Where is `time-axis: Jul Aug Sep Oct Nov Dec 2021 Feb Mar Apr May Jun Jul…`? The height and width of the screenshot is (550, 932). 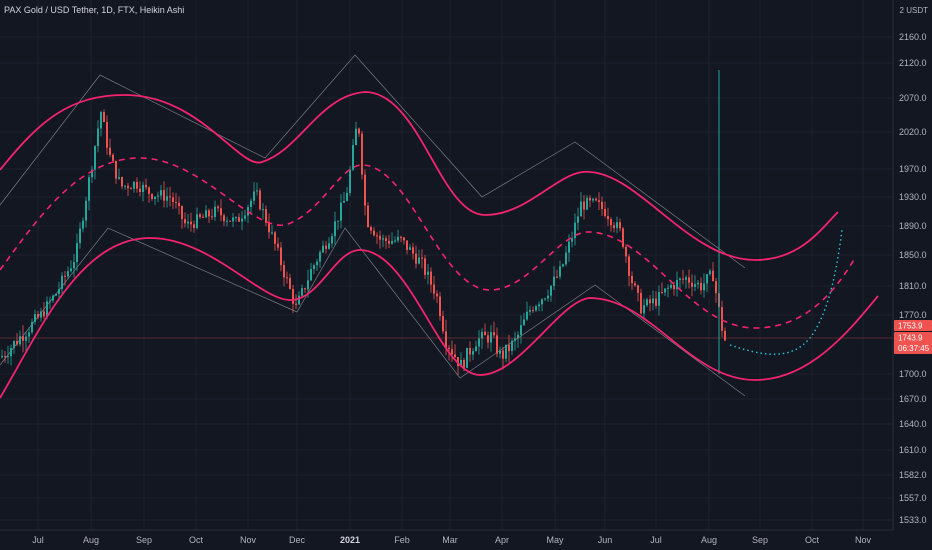 time-axis: Jul Aug Sep Oct Nov Dec 2021 Feb Mar Apr May Jun Jul… is located at coordinates (451, 540).